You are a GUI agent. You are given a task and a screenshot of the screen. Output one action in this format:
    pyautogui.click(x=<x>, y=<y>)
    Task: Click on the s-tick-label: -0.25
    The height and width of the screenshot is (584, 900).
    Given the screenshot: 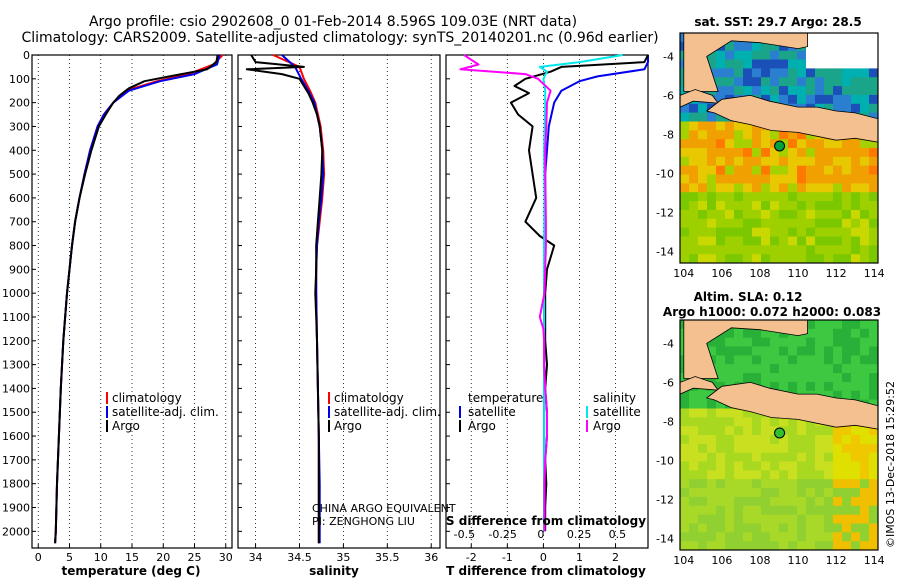 What is the action you would take?
    pyautogui.click(x=502, y=534)
    